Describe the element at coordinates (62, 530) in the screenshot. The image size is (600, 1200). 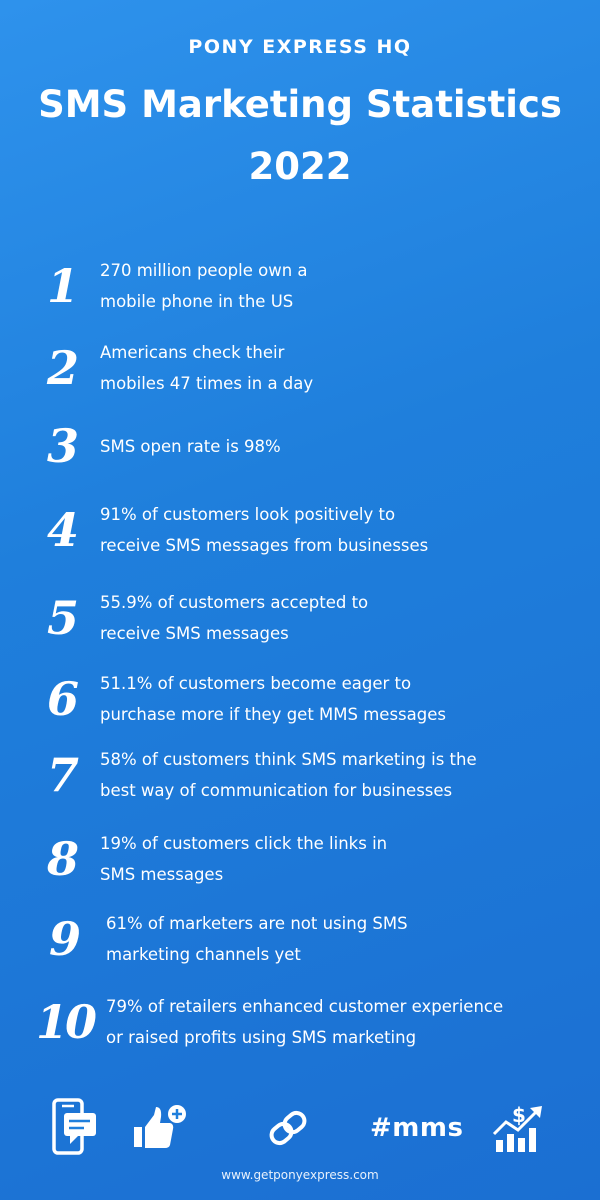
I see `stat-number: 4` at that location.